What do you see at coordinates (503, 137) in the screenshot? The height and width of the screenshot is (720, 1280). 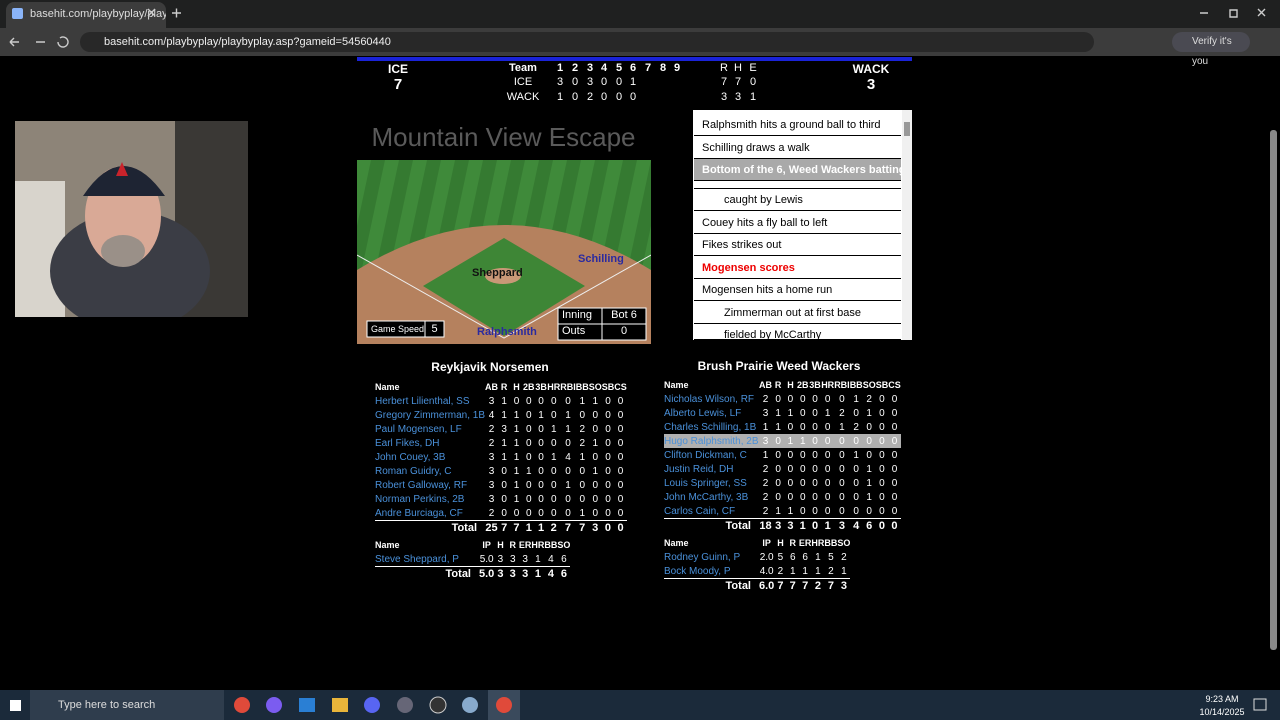 I see `field-title: Mountain View Escape` at bounding box center [503, 137].